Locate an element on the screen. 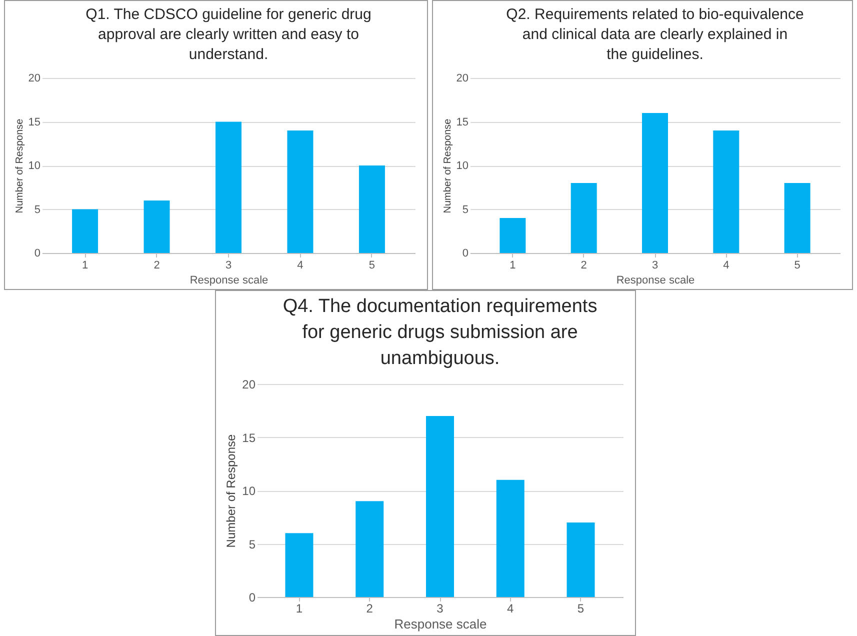 The image size is (857, 636). chart-title: Q4. The documentation requirements for generic drugs submission are unambiguous. is located at coordinates (440, 332).